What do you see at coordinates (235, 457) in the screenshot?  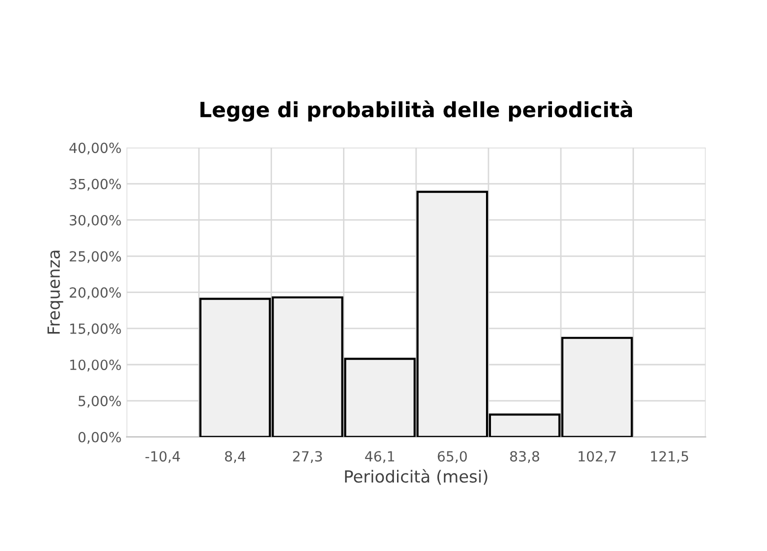 I see `x-tick-label: 8,4` at bounding box center [235, 457].